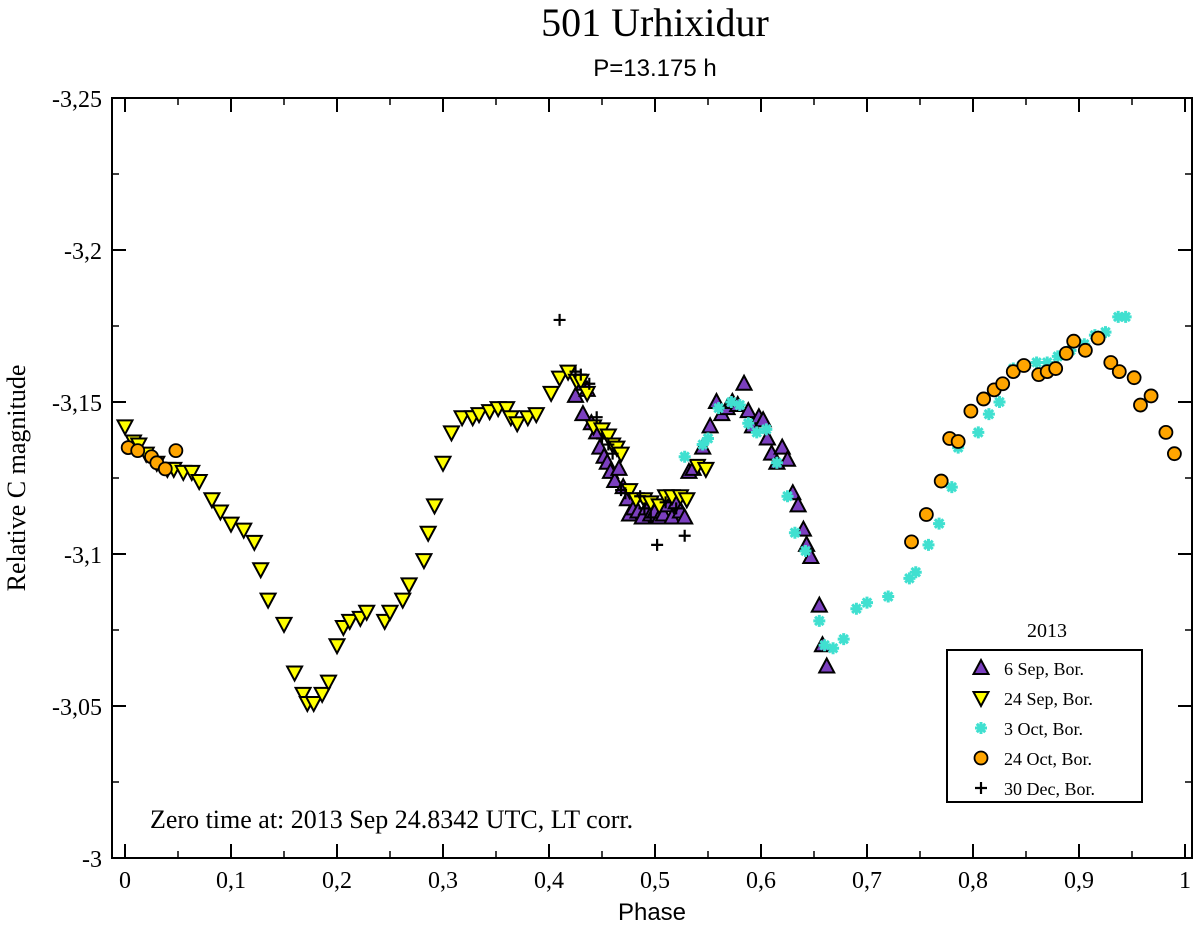 Image resolution: width=1200 pixels, height=929 pixels. Describe the element at coordinates (655, 22) in the screenshot. I see `chart-title: 501 Urhixidur` at that location.